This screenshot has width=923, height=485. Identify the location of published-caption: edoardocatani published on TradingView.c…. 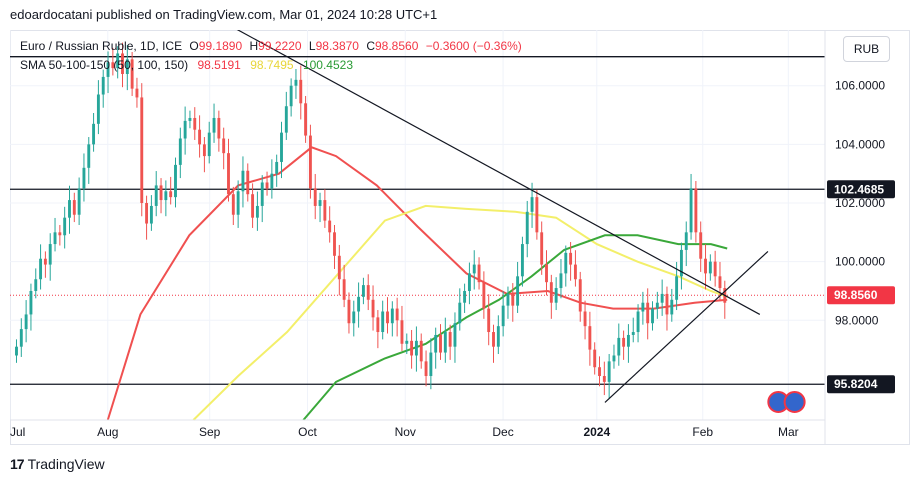
(224, 14).